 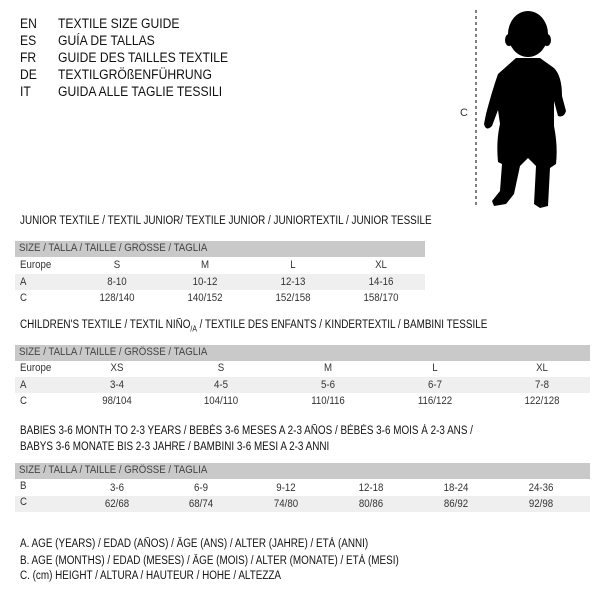 What do you see at coordinates (293, 298) in the screenshot?
I see `table-cell: 152/158` at bounding box center [293, 298].